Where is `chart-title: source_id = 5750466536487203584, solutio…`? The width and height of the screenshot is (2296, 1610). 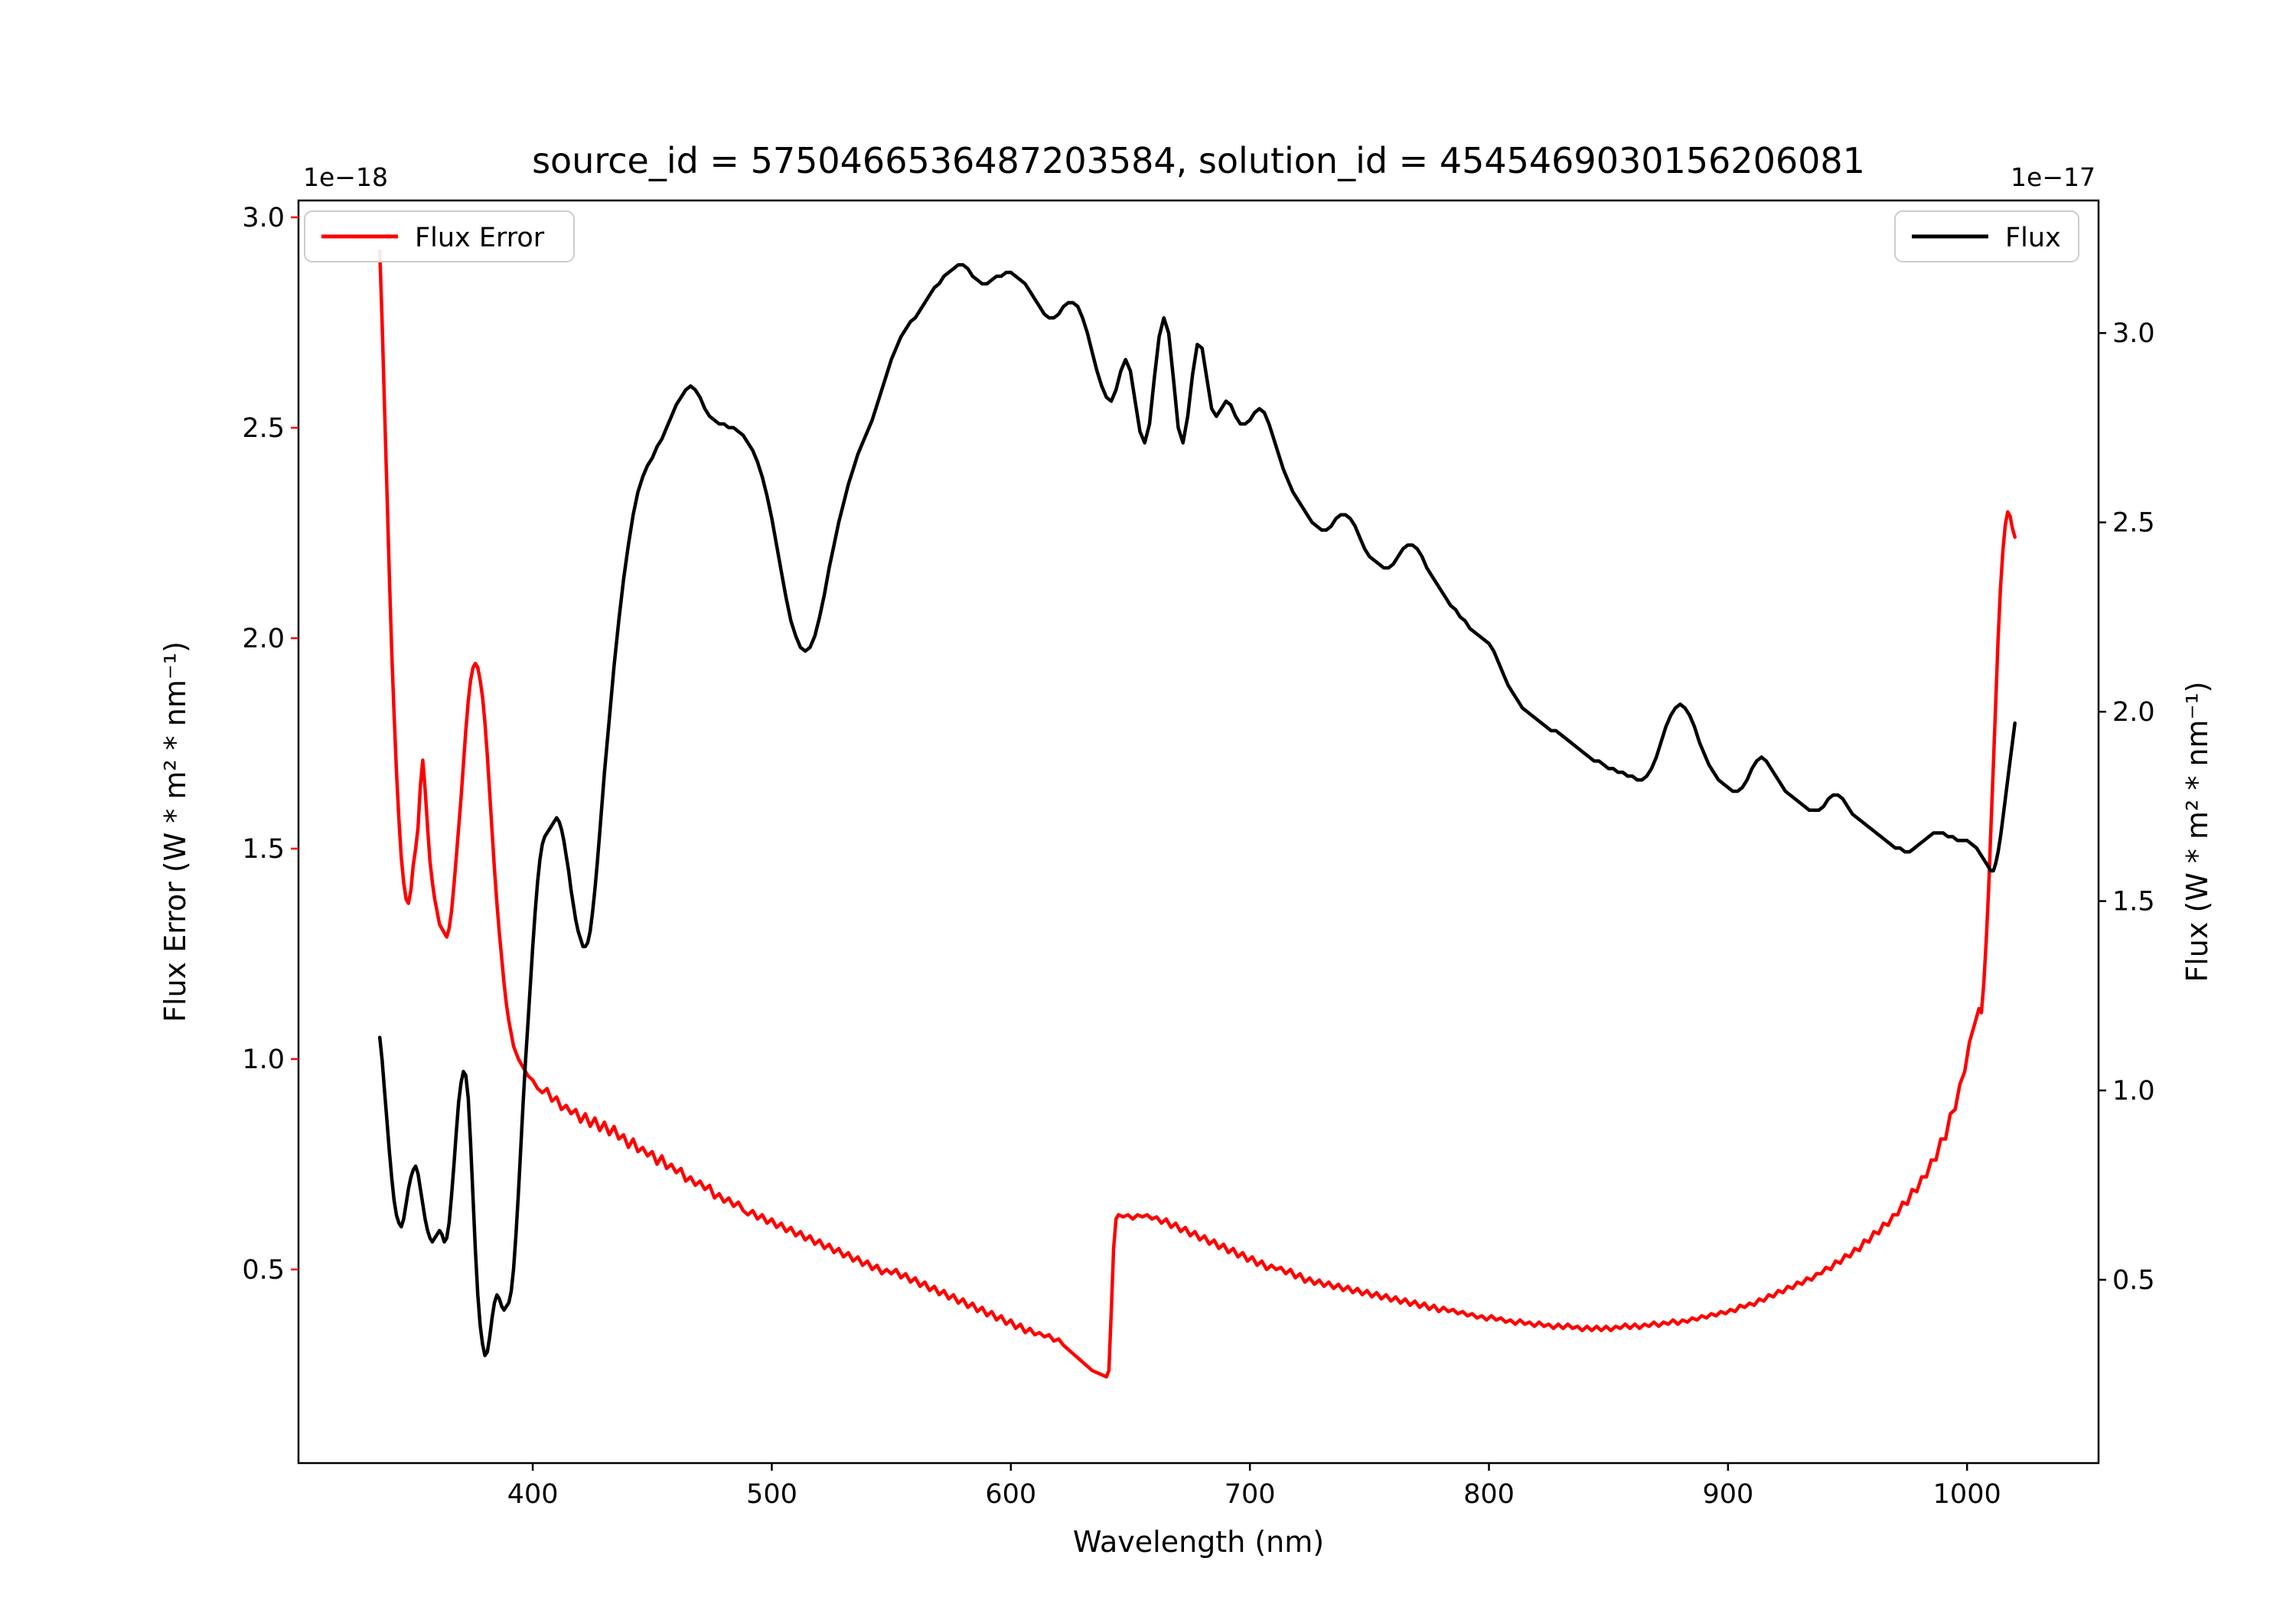
chart-title: source_id = 5750466536487203584, solutio… is located at coordinates (1198, 161).